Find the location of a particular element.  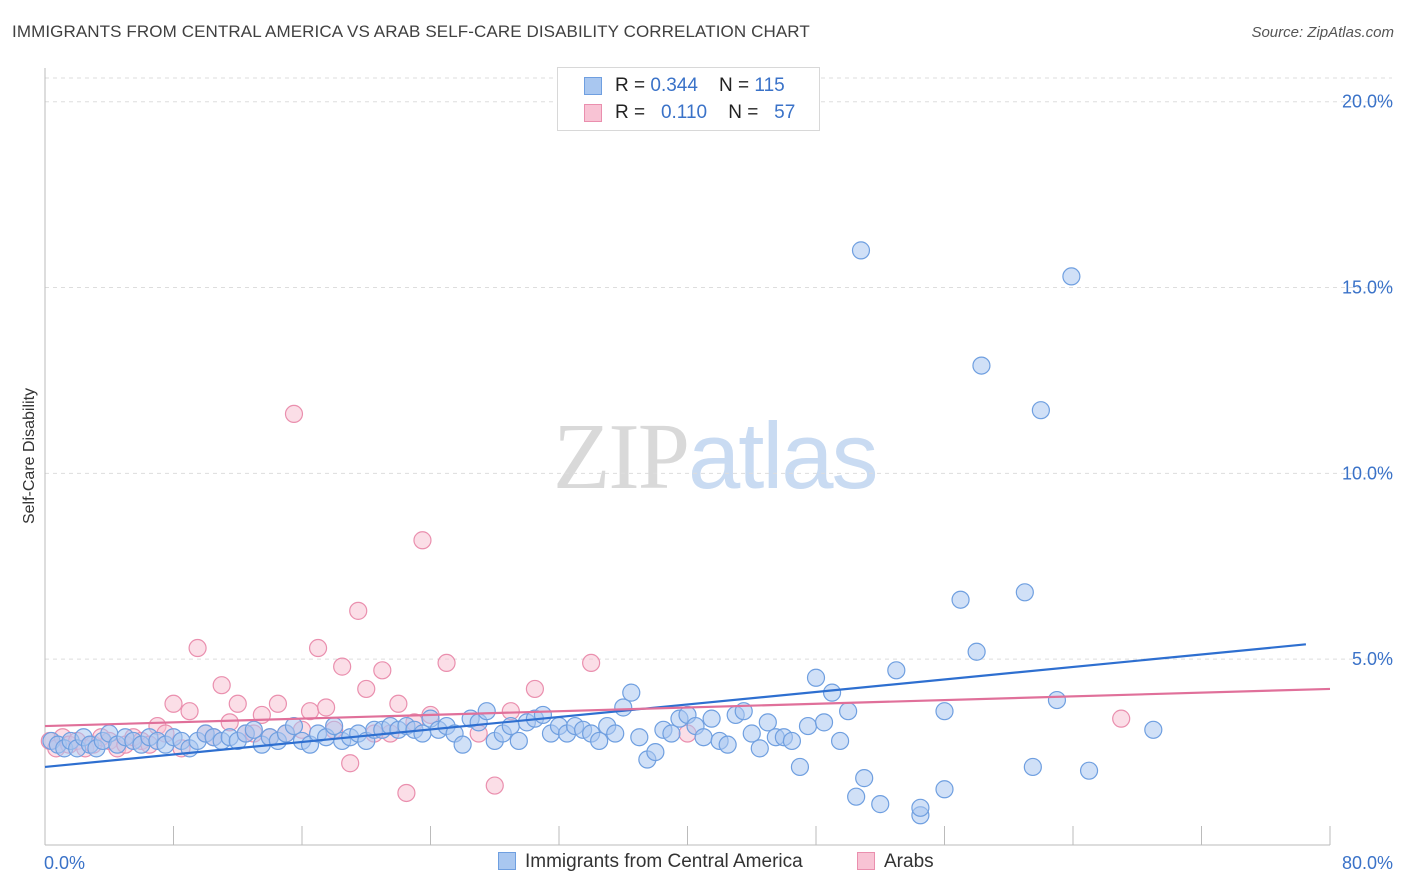

trend-line-central-america is located at coordinates (675, 706).